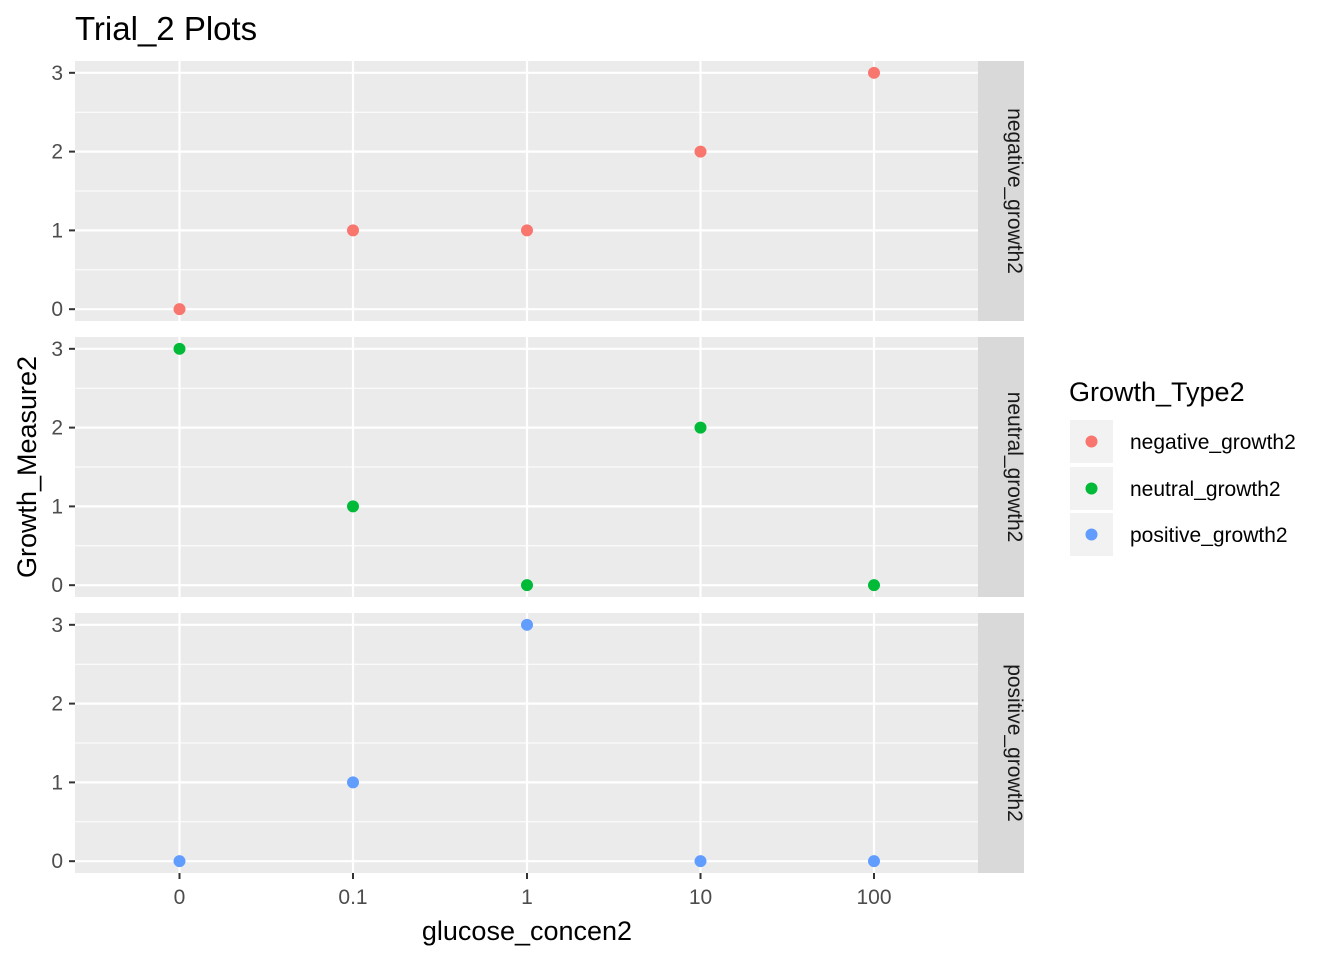 The image size is (1344, 960). What do you see at coordinates (1014, 467) in the screenshot?
I see `strip-label-neutral_growth2: neutral_growth2` at bounding box center [1014, 467].